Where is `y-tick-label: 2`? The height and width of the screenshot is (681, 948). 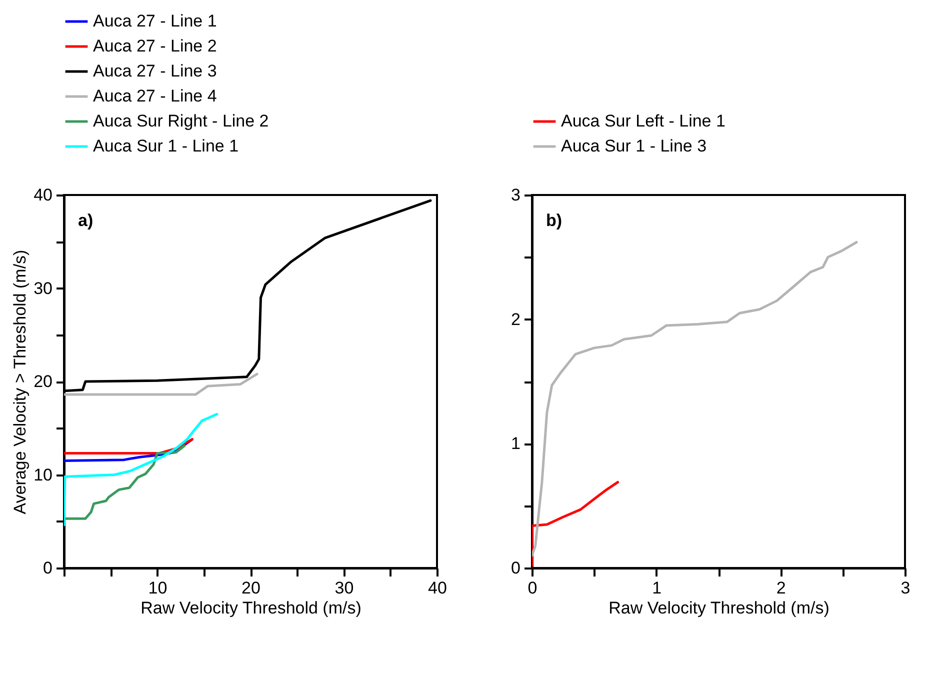
y-tick-label: 2 is located at coordinates (515, 319).